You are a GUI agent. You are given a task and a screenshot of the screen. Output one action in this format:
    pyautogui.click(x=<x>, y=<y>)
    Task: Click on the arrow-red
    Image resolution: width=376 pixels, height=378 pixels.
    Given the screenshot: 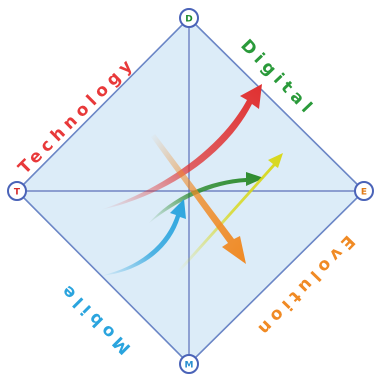 What is the action you would take?
    pyautogui.click(x=181, y=147)
    